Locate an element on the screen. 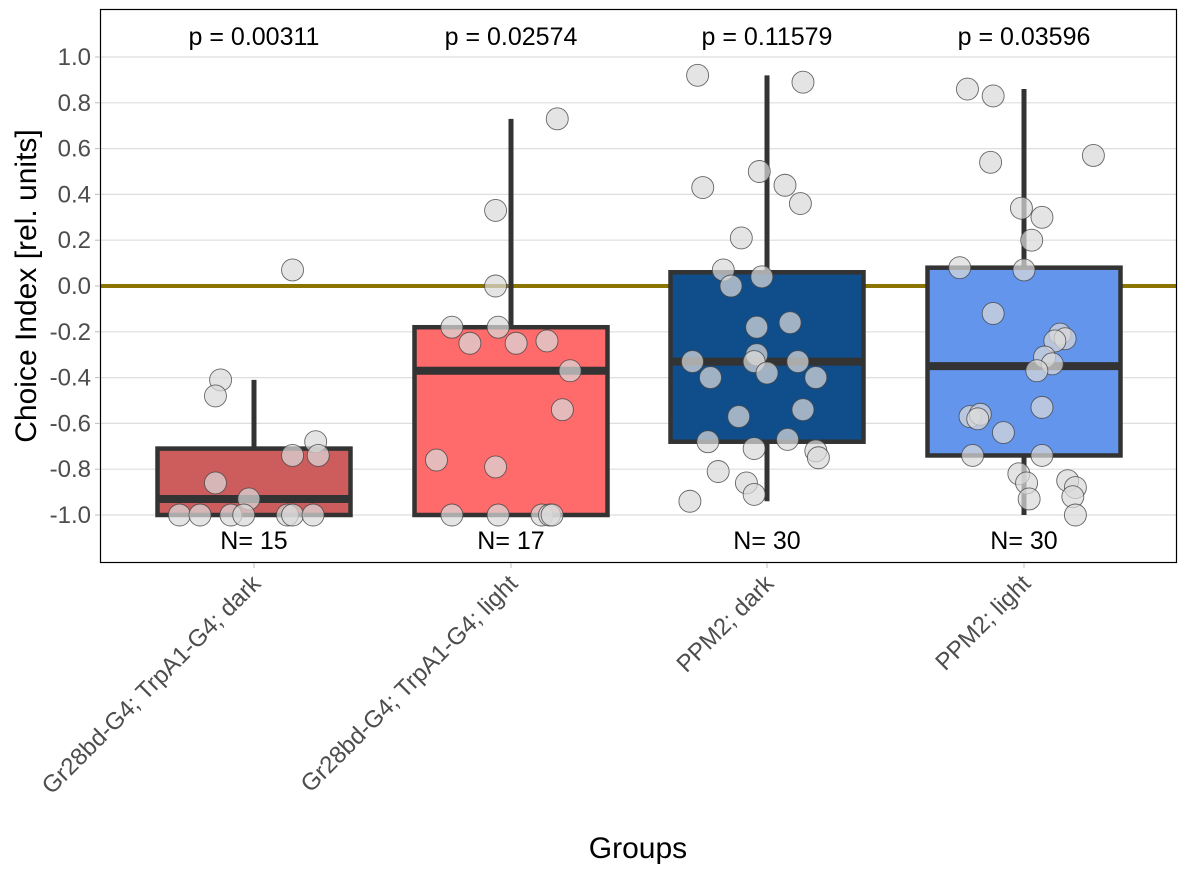  y-tick-label: -0.6 is located at coordinates (70, 423).